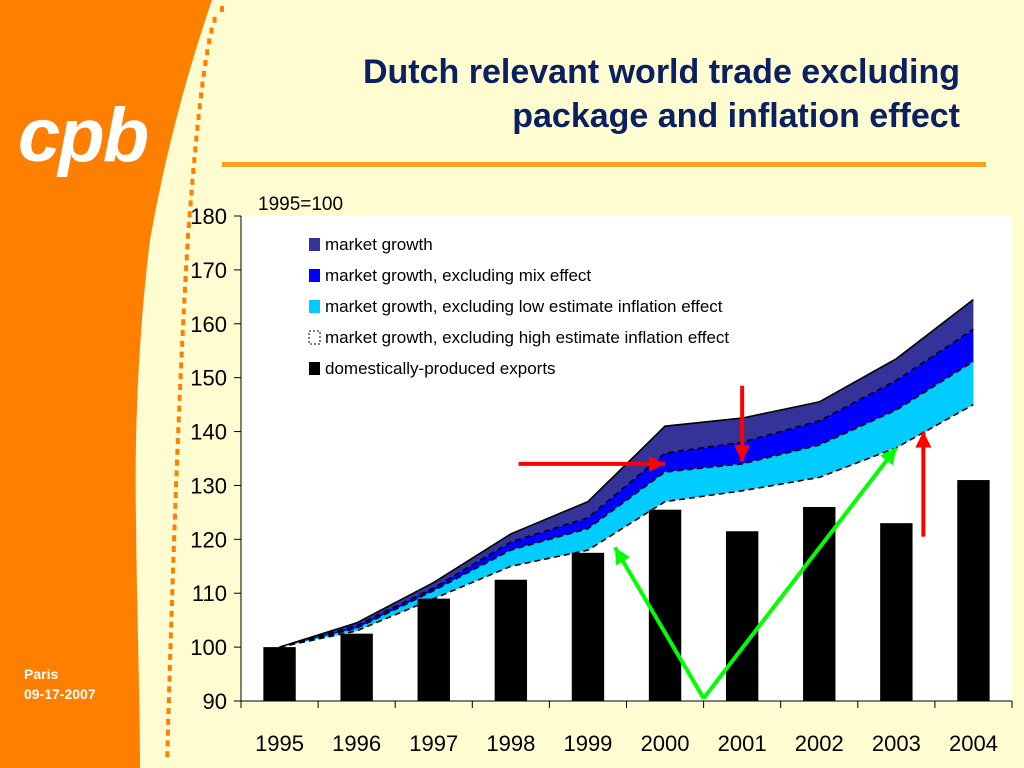 This screenshot has width=1024, height=768. I want to click on chart-index-note: 1995=100, so click(301, 204).